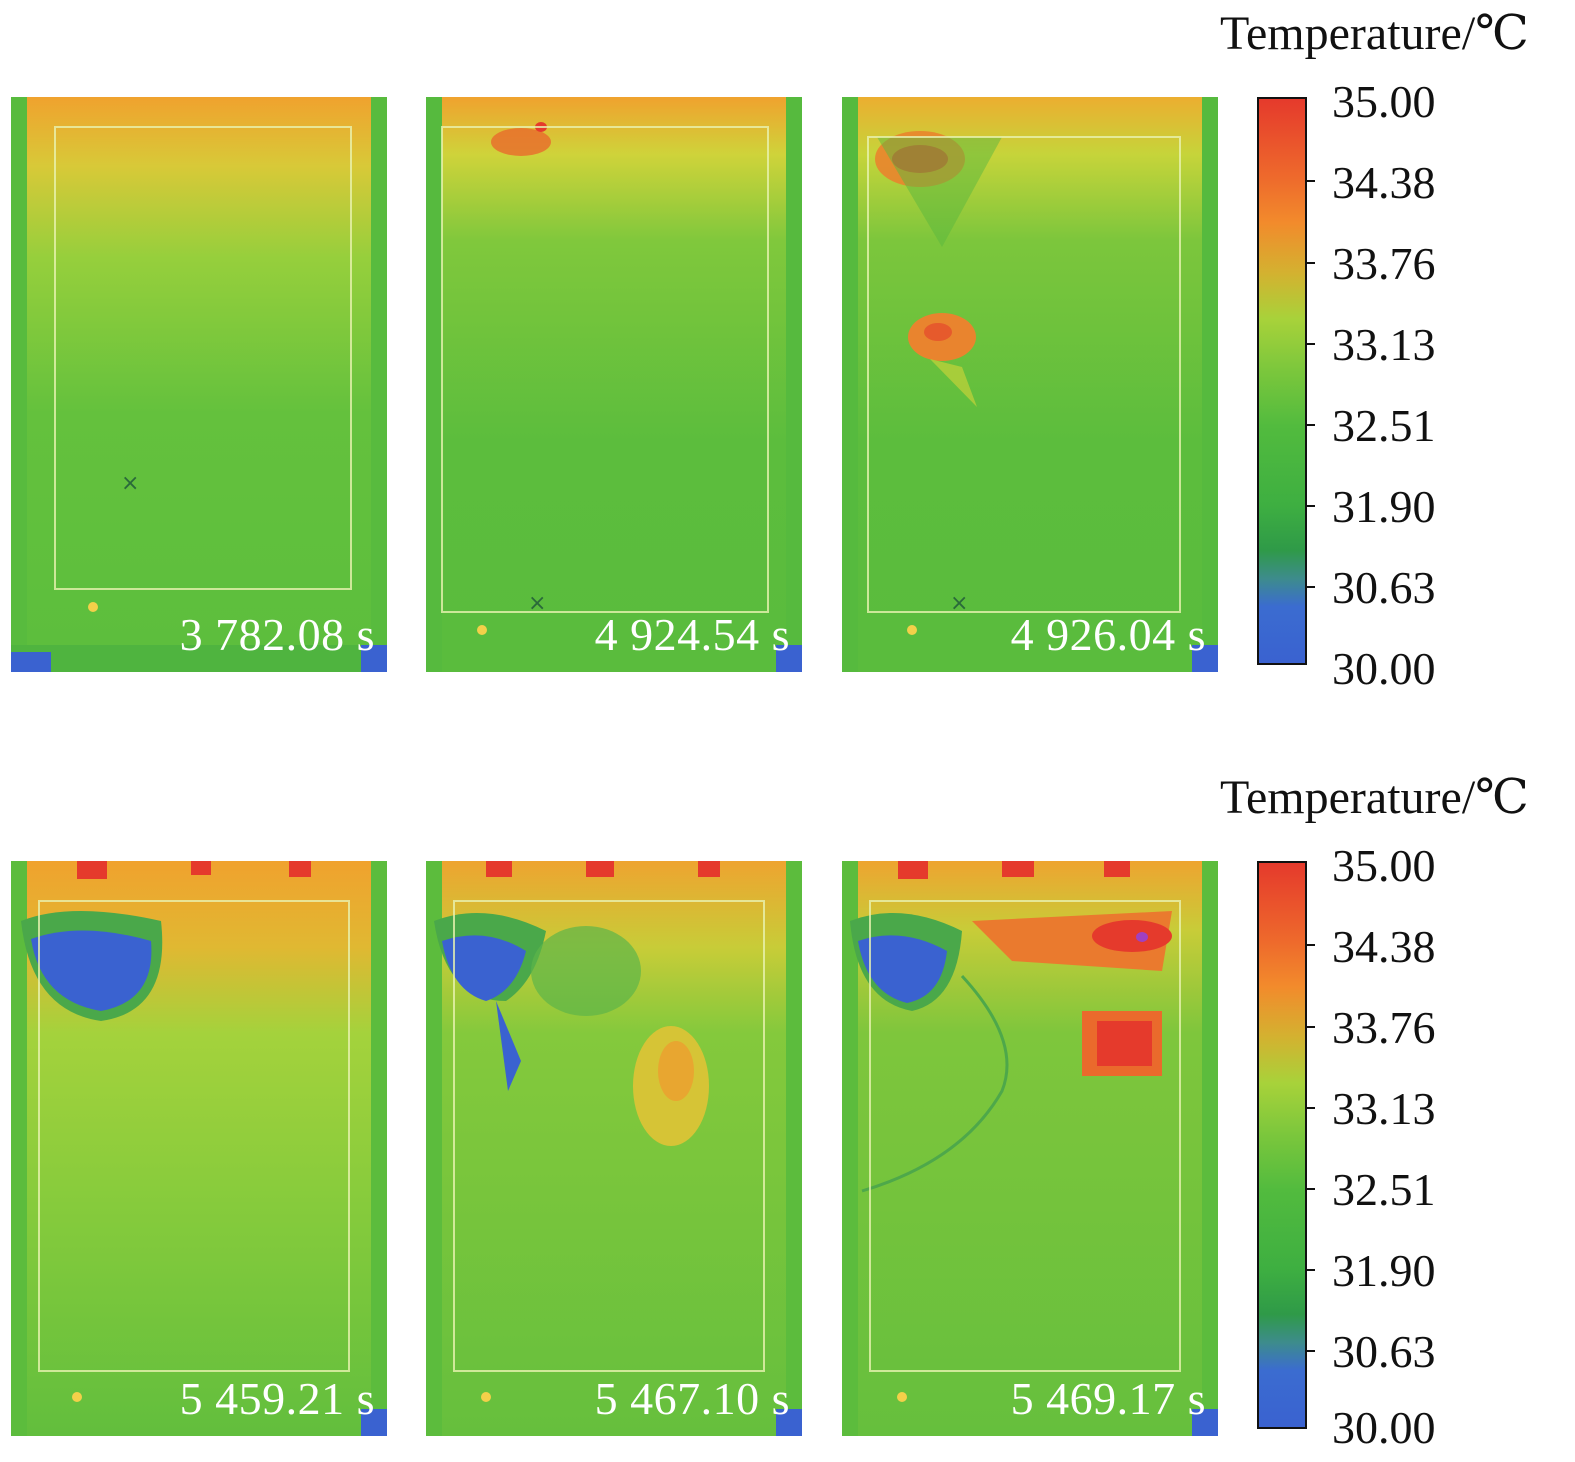  I want to click on thermal-panel-6: 5 469.17 s, so click(1030, 1148).